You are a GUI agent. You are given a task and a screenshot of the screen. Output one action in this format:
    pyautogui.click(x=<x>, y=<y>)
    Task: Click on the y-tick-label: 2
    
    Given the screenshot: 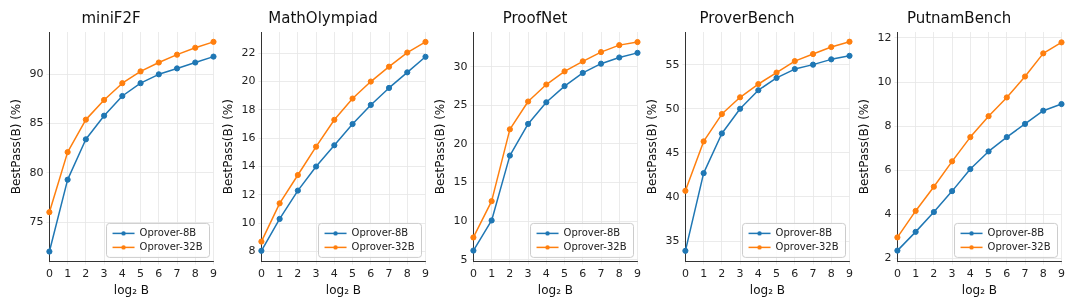 What is the action you would take?
    pyautogui.click(x=888, y=258)
    